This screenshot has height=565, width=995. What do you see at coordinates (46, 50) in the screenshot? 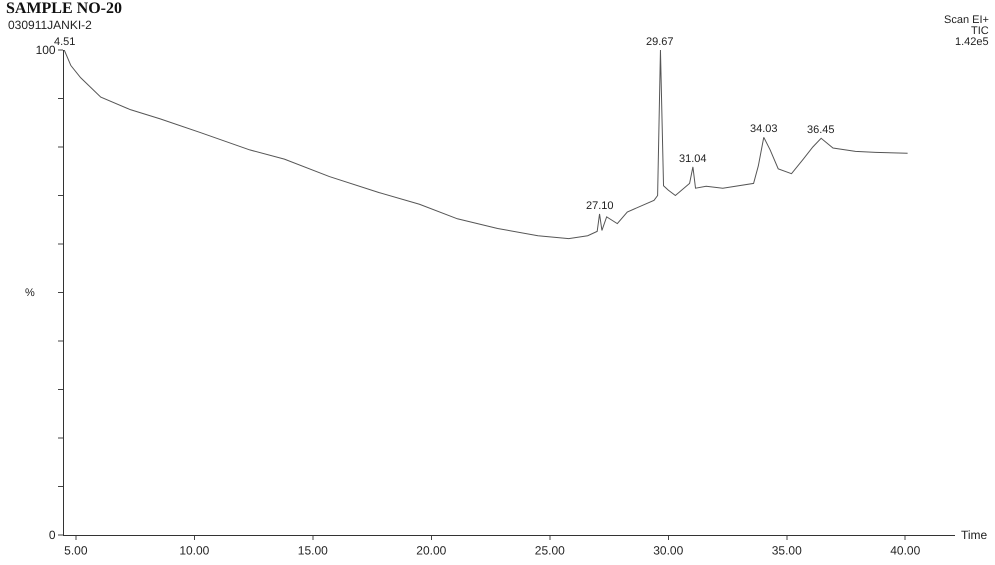
I see `y-tick-label: 100` at bounding box center [46, 50].